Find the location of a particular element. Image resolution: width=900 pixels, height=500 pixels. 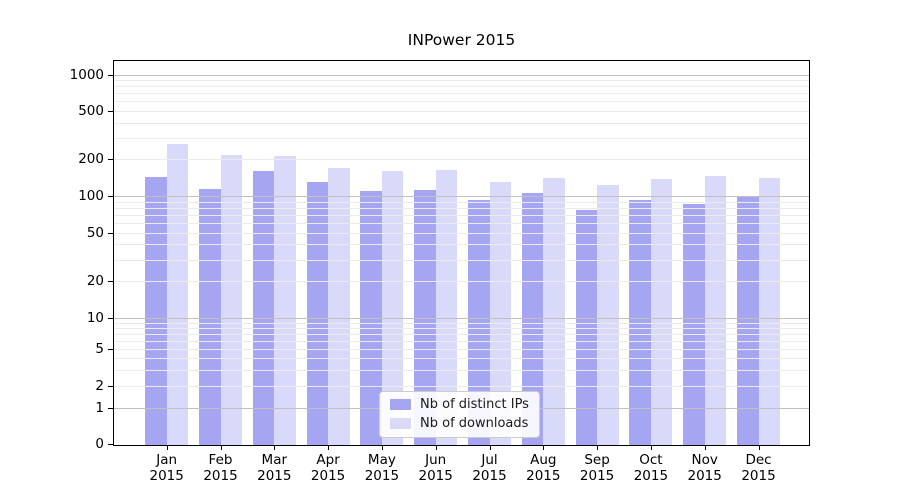

bar-downloads-nov is located at coordinates (715, 310).